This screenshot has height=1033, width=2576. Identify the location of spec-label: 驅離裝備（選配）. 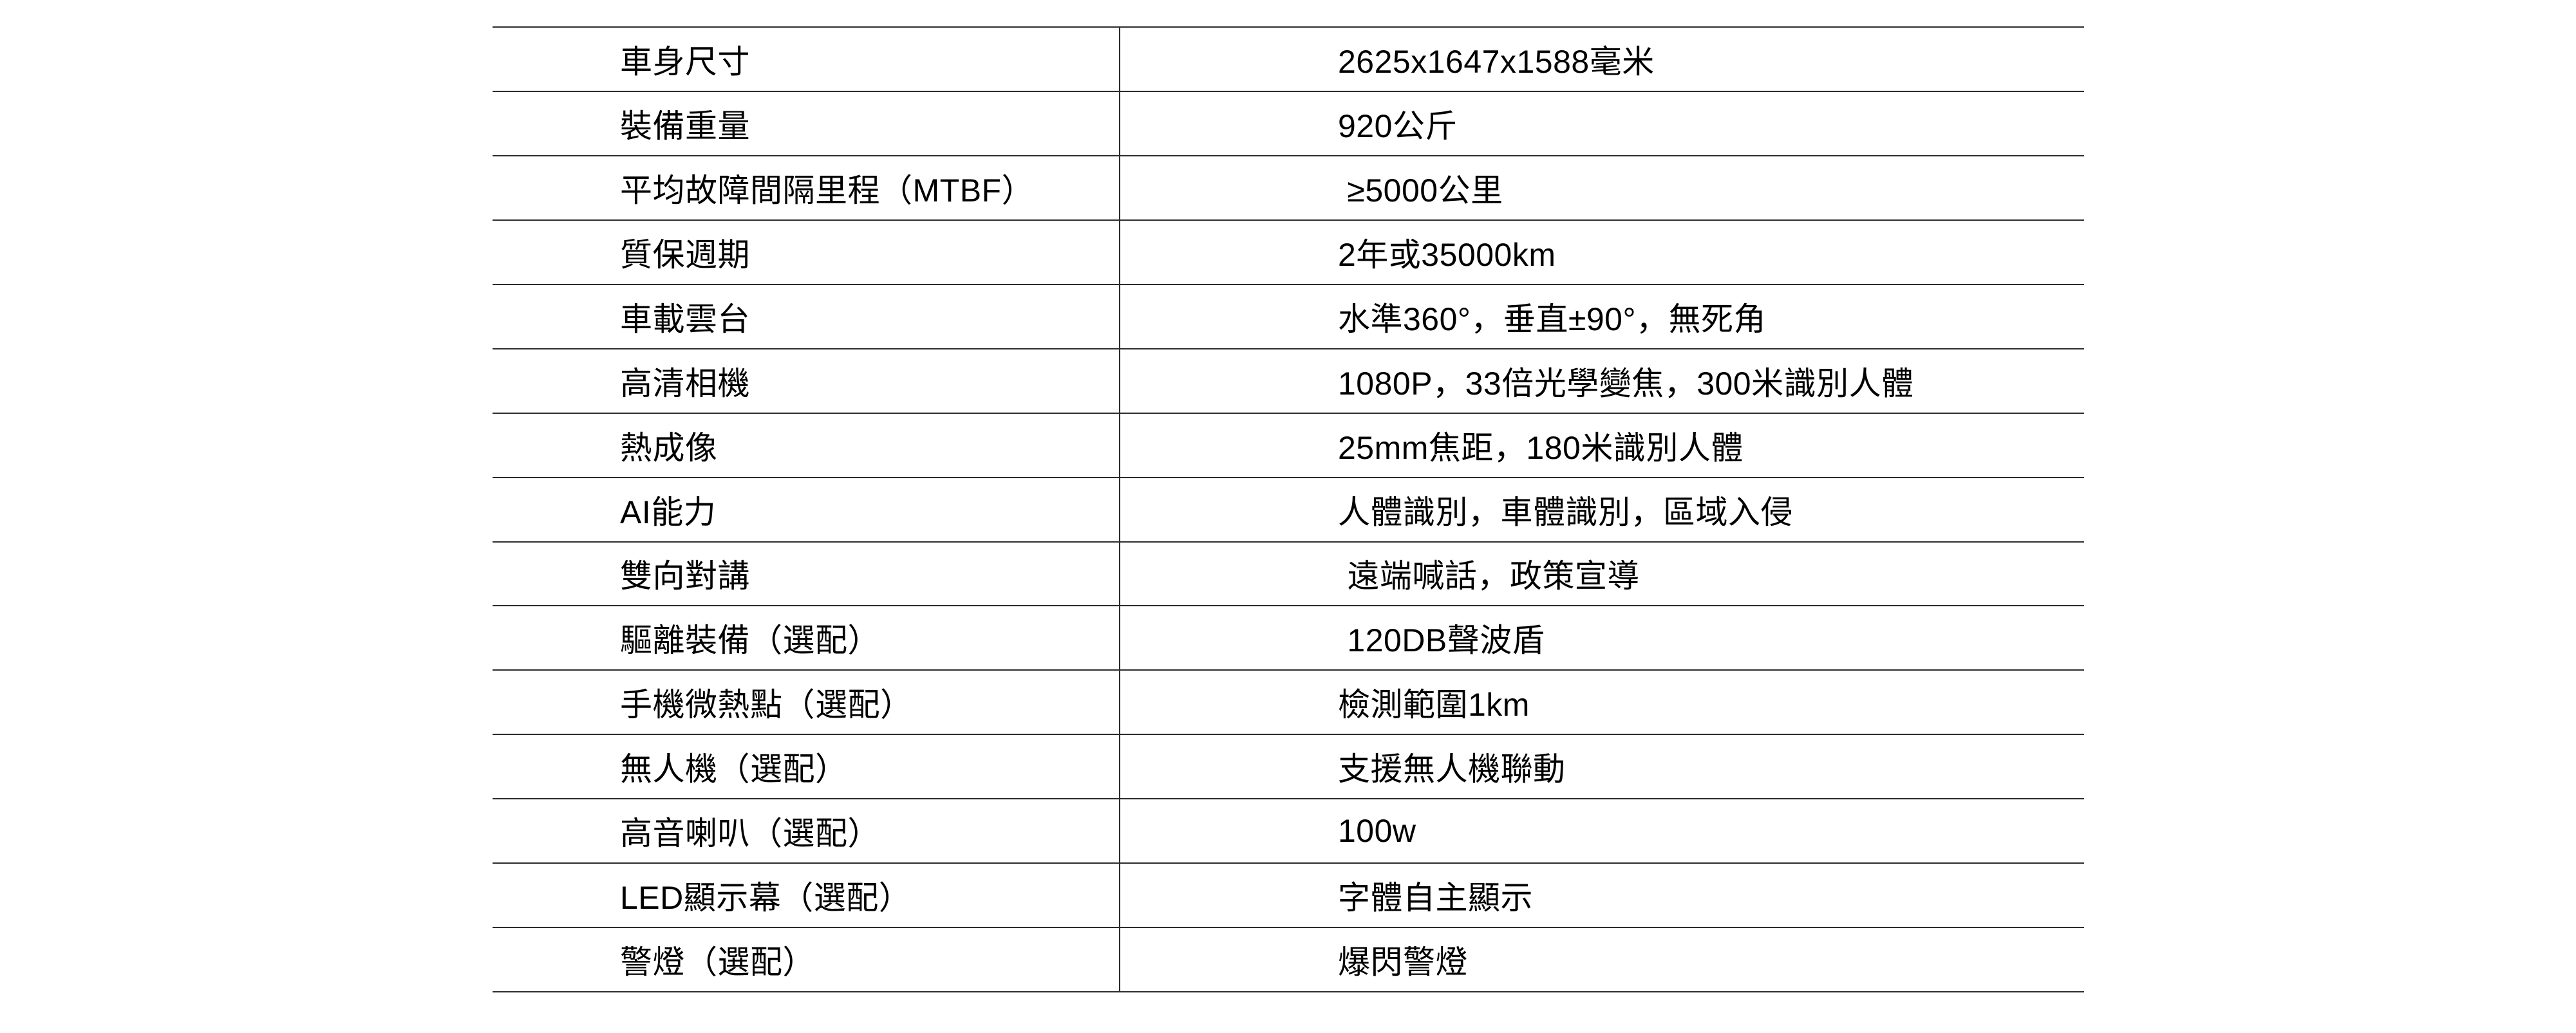
(750, 640).